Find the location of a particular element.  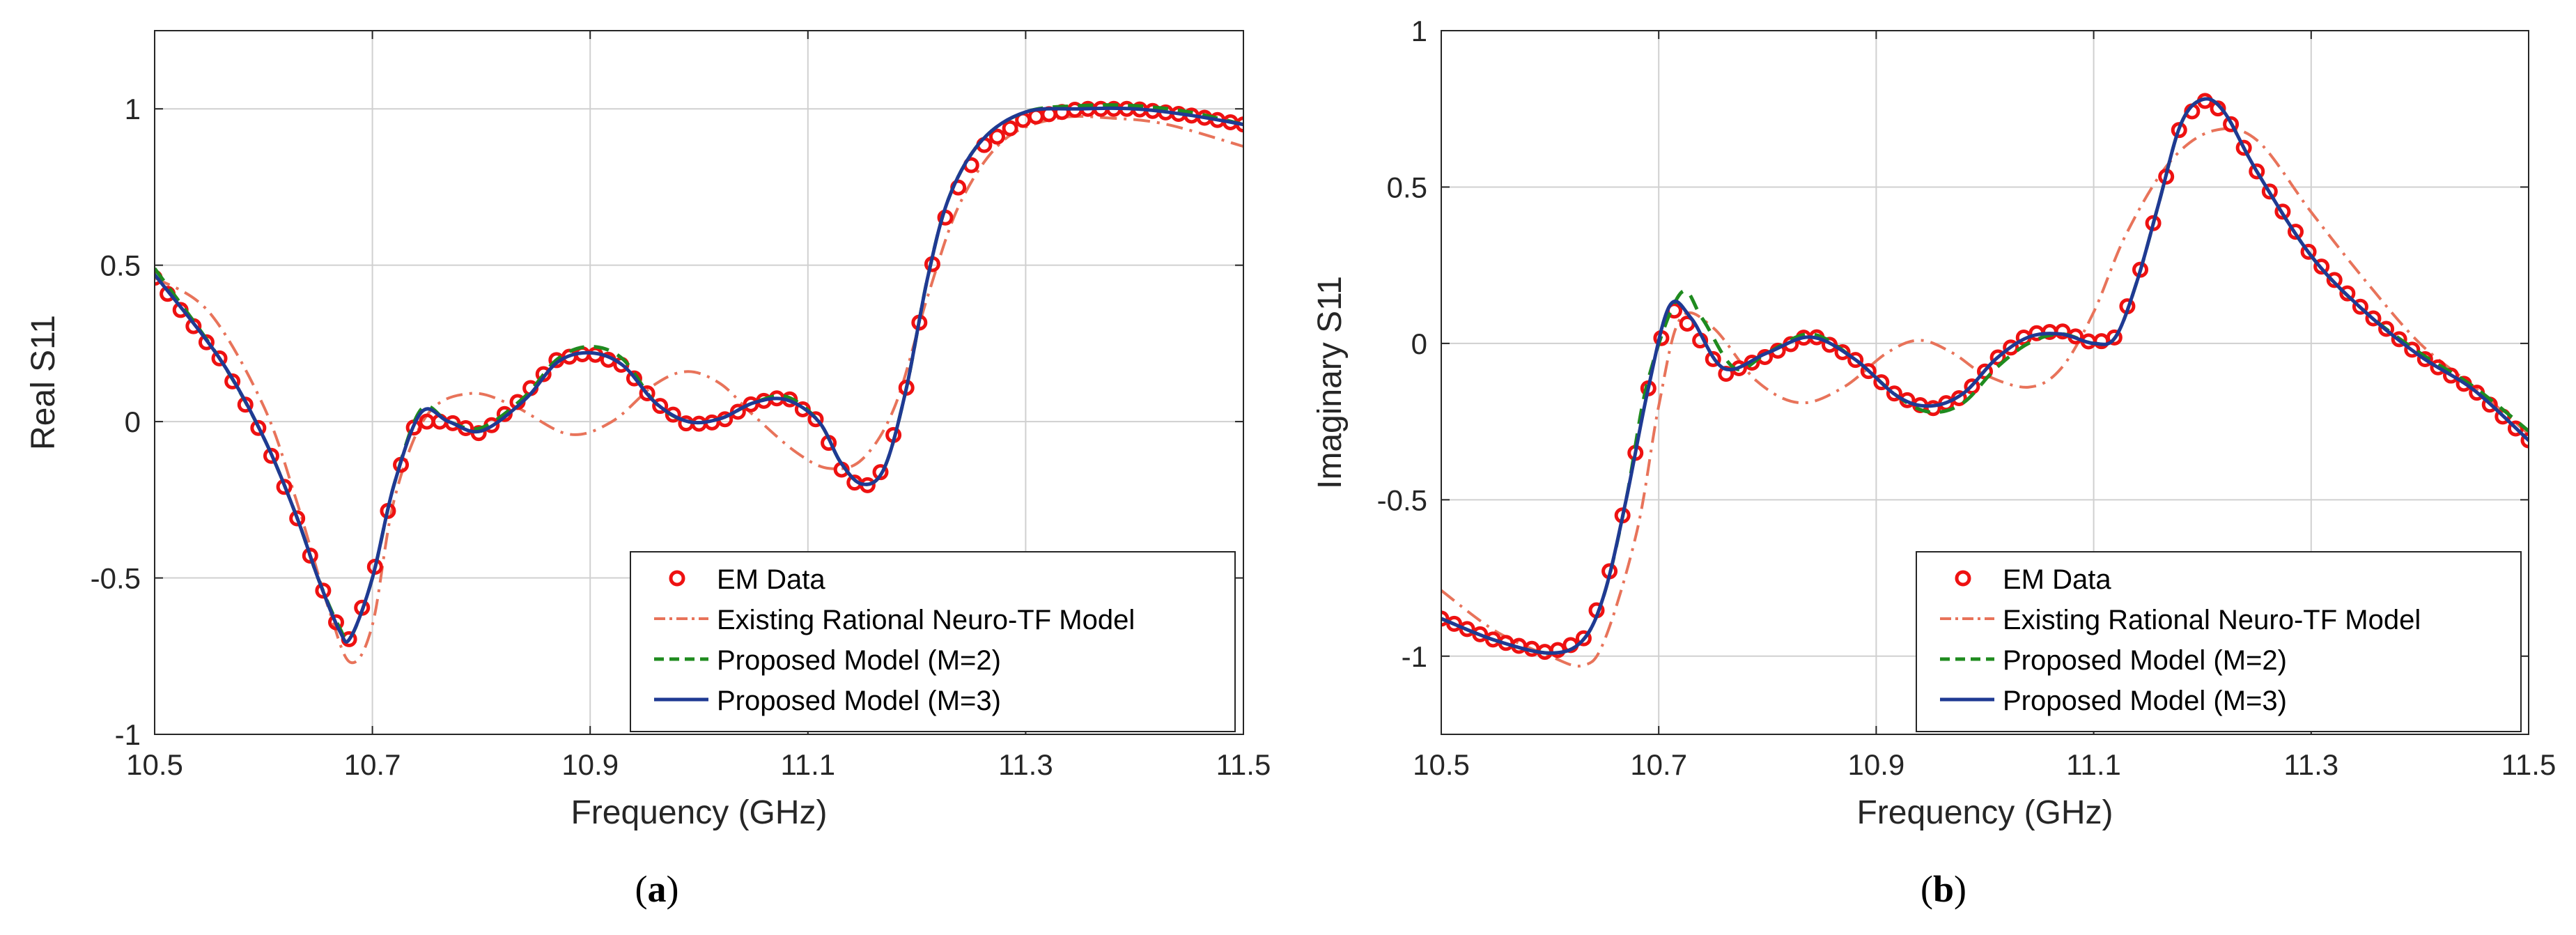

x-tick-label: 11.5 is located at coordinates (1243, 764).